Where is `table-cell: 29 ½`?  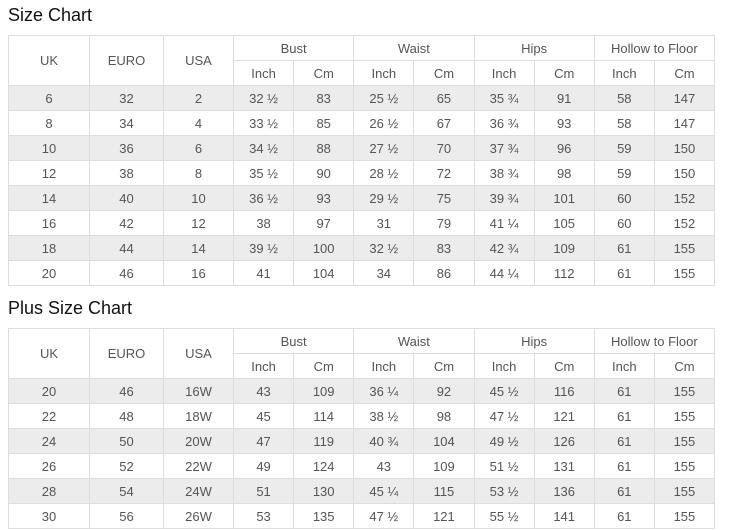
table-cell: 29 ½ is located at coordinates (384, 198).